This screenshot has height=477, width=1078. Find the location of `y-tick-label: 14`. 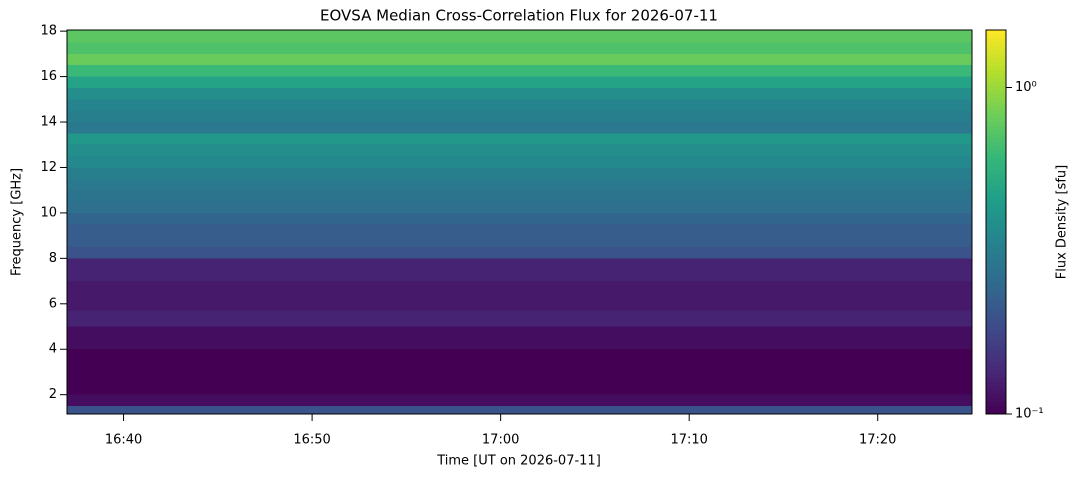

y-tick-label: 14 is located at coordinates (48, 122).